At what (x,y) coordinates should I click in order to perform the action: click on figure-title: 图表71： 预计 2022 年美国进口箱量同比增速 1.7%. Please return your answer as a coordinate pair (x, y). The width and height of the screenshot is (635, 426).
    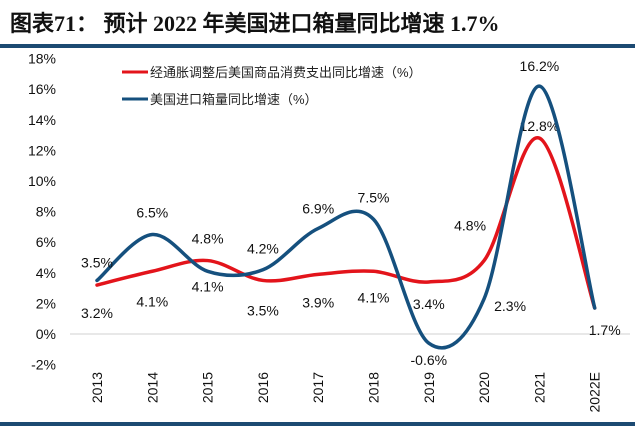
    Looking at the image, I should click on (255, 23).